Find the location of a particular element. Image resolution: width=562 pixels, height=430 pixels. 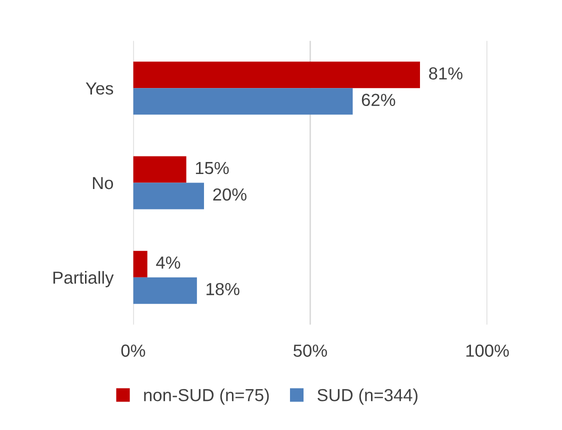

y-tick-label: No is located at coordinates (103, 183).